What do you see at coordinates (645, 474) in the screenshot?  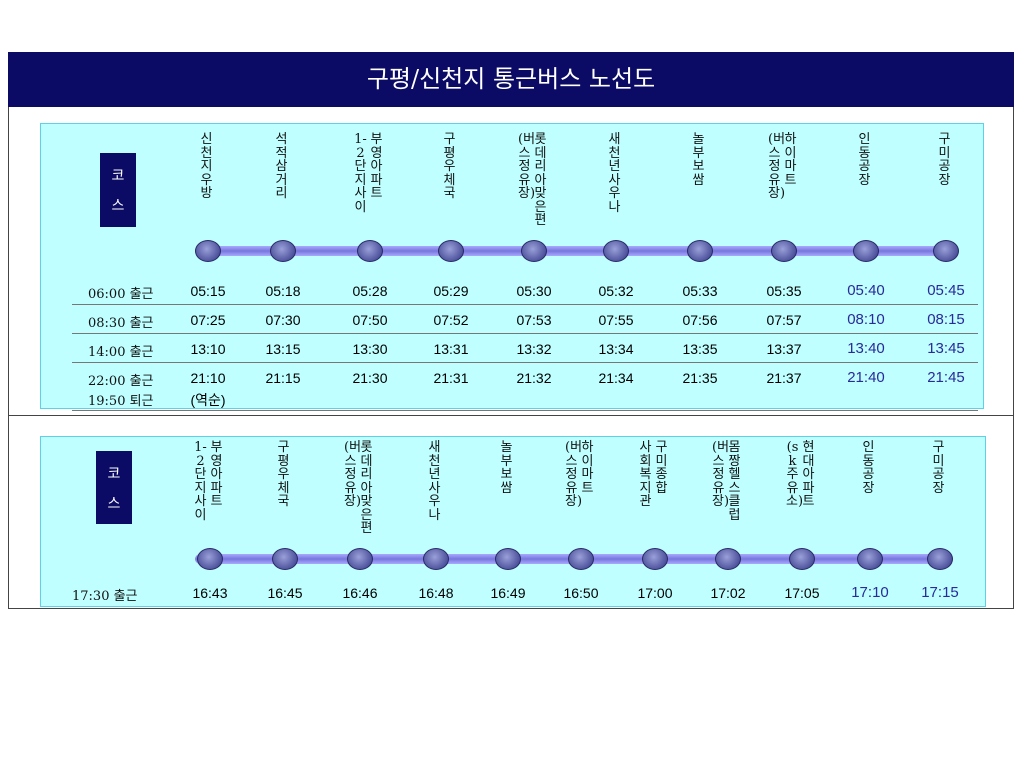 I see `stop-name: 사회복지관` at bounding box center [645, 474].